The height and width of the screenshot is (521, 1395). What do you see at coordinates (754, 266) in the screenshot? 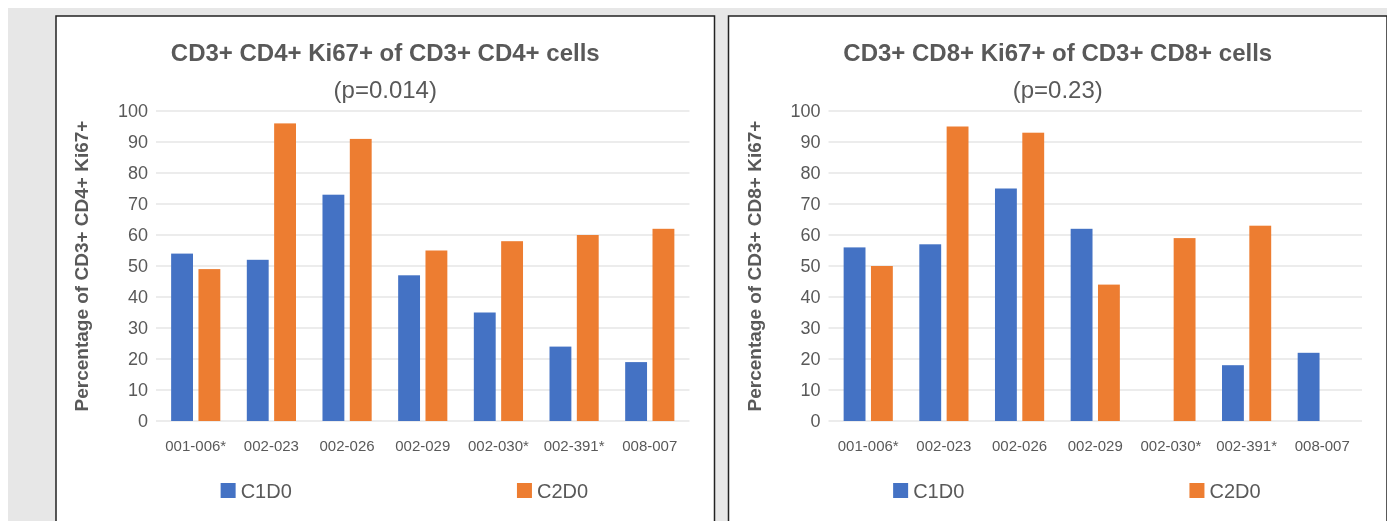
I see `y-axis-title: Percentage of CD3+ CD8+ Ki67+` at bounding box center [754, 266].